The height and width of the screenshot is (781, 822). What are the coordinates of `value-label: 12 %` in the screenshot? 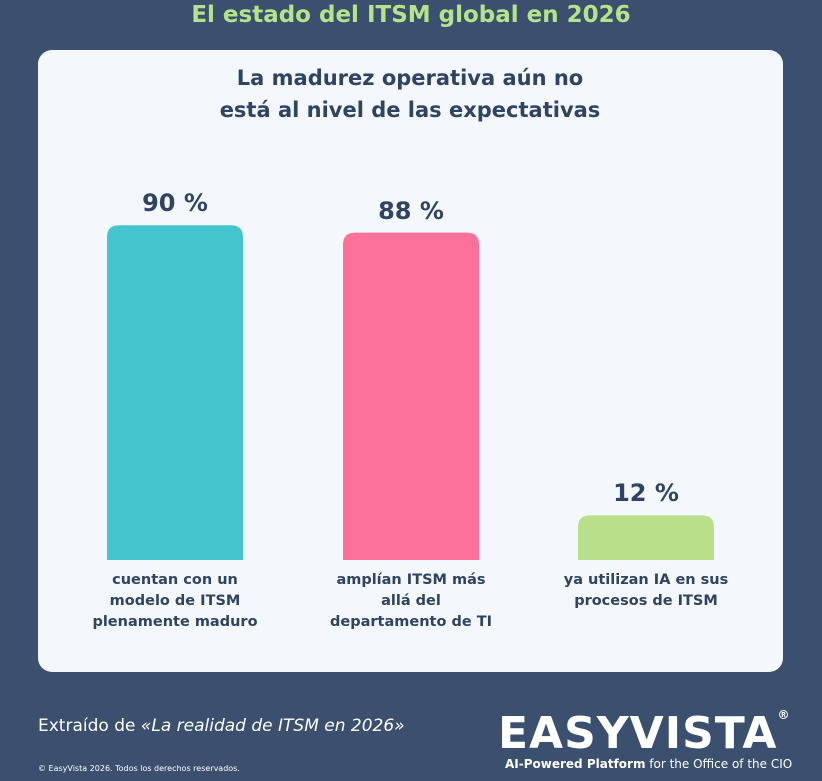 It's located at (646, 493).